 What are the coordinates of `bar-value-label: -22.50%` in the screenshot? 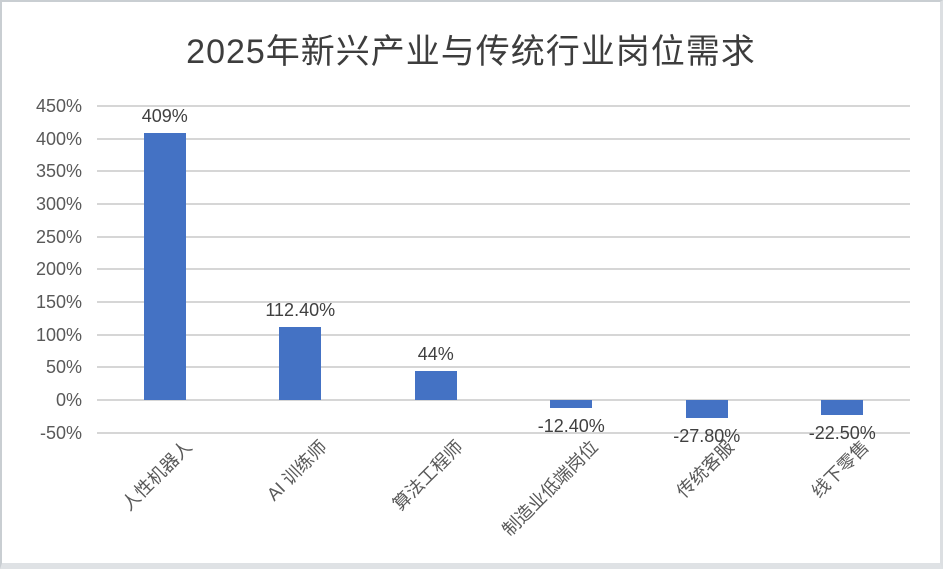 It's located at (842, 432).